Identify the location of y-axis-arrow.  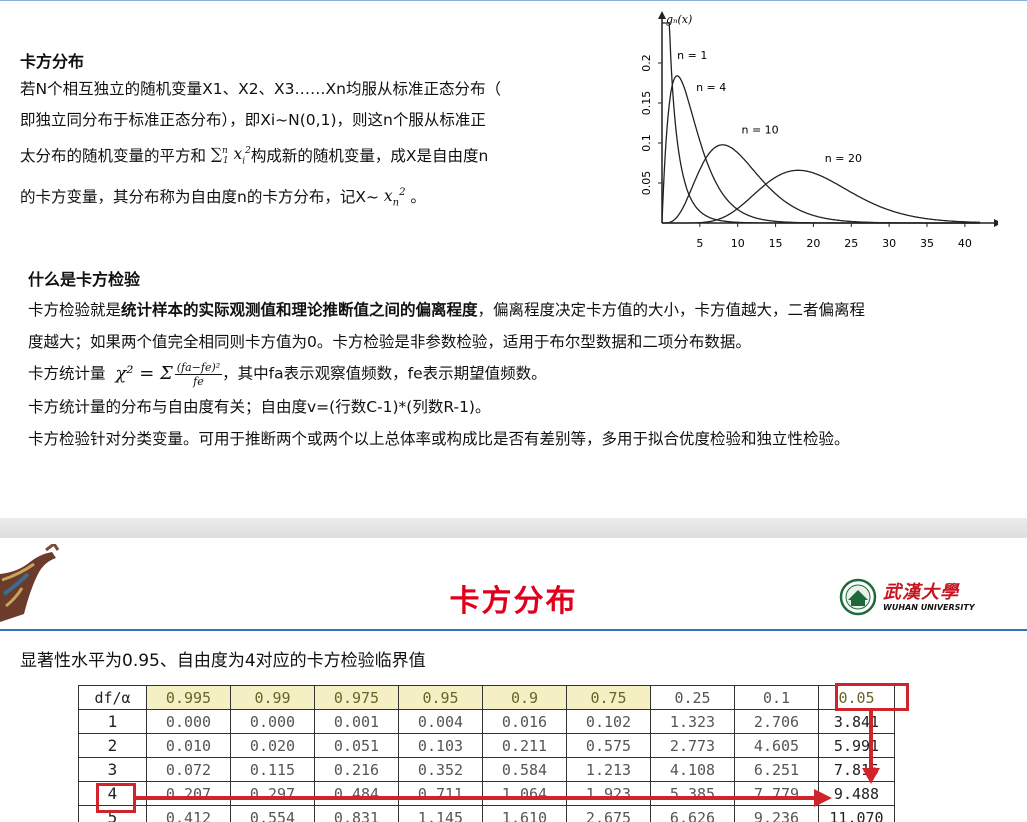
(662, 15).